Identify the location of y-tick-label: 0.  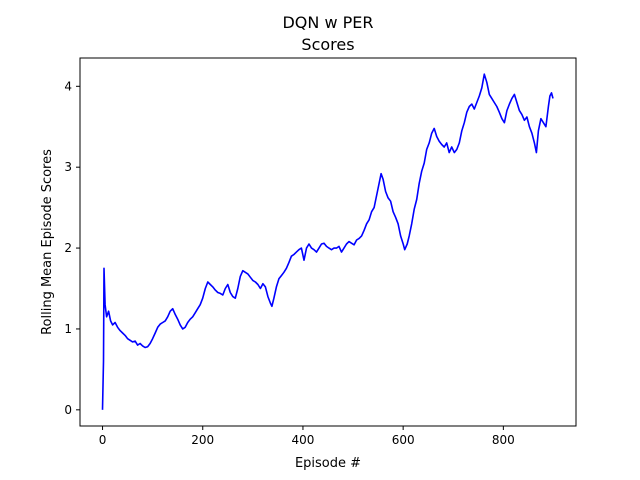
(68, 410).